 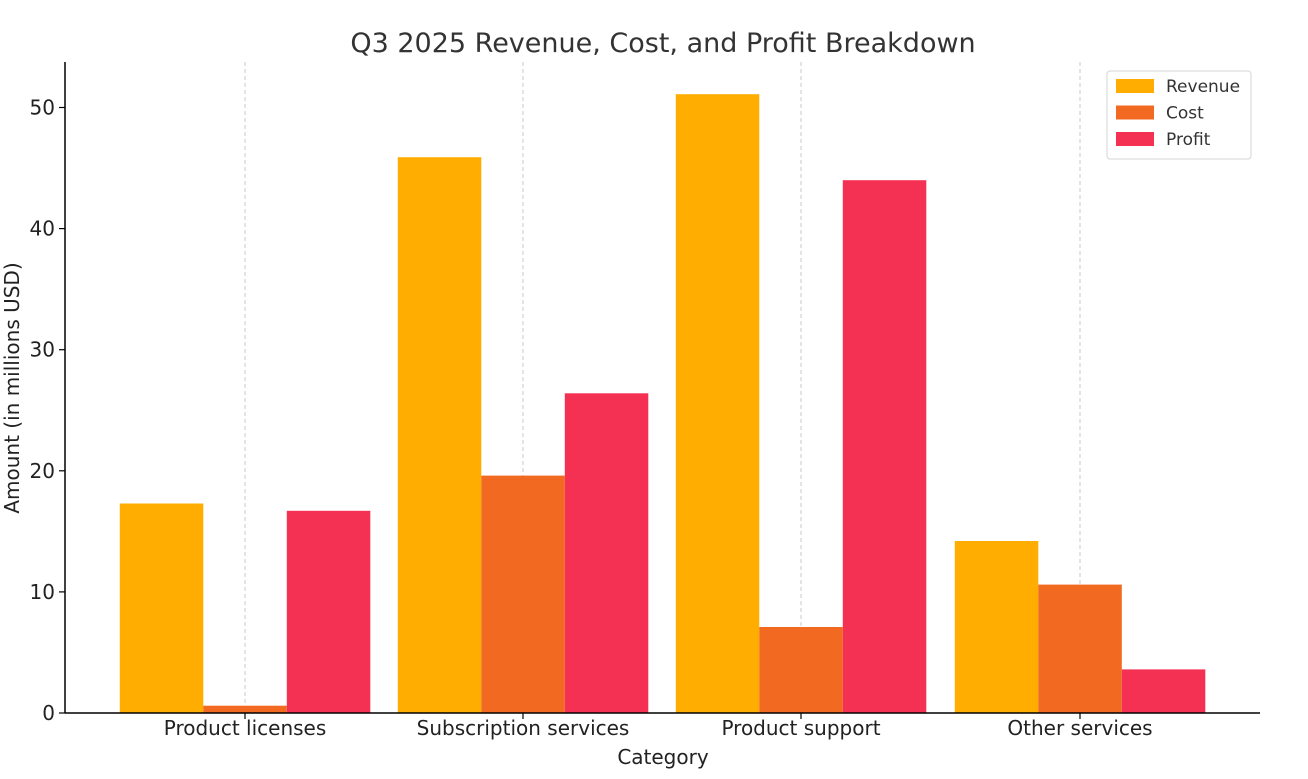 What do you see at coordinates (663, 757) in the screenshot?
I see `x-axis-label: Category` at bounding box center [663, 757].